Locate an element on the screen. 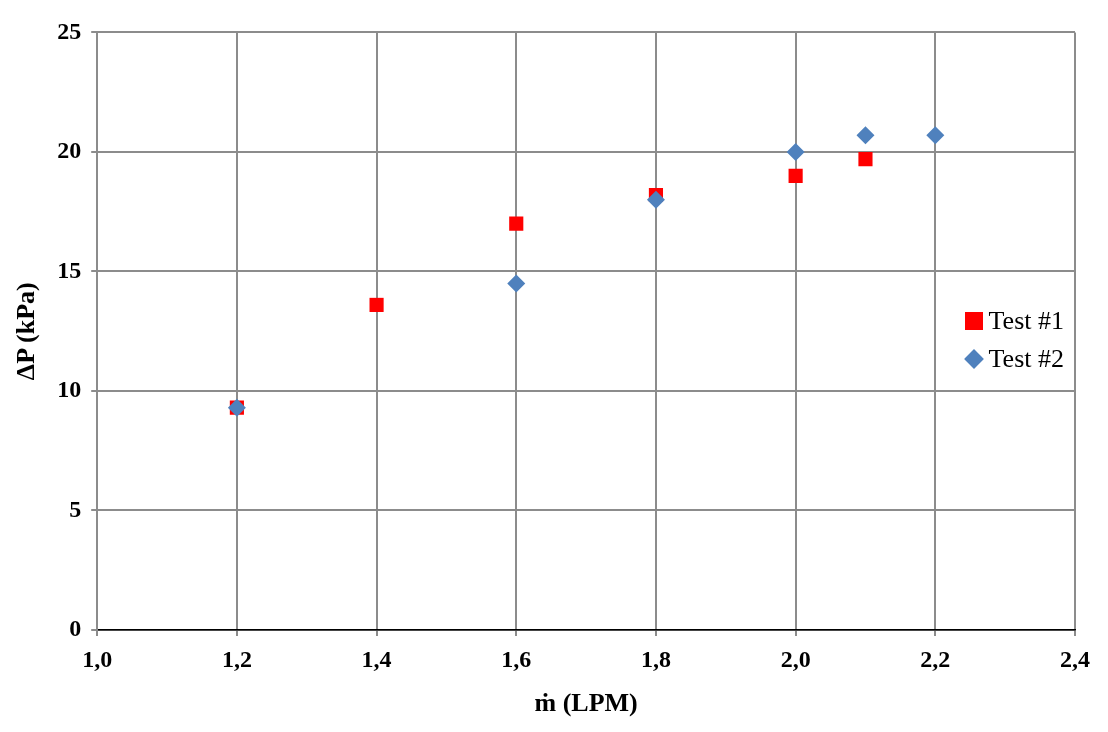 The height and width of the screenshot is (732, 1108). y-tick-label: 25 is located at coordinates (69, 30).